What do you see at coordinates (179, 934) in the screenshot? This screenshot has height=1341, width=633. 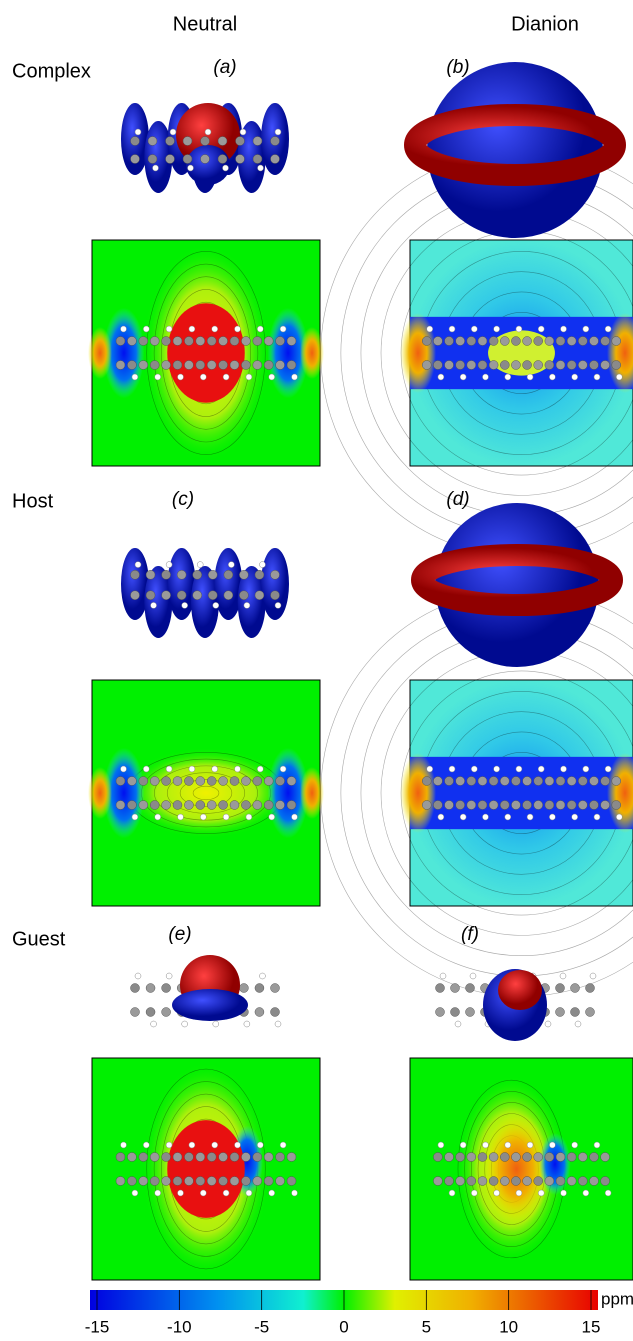 I see `panel-label: (e)` at bounding box center [179, 934].